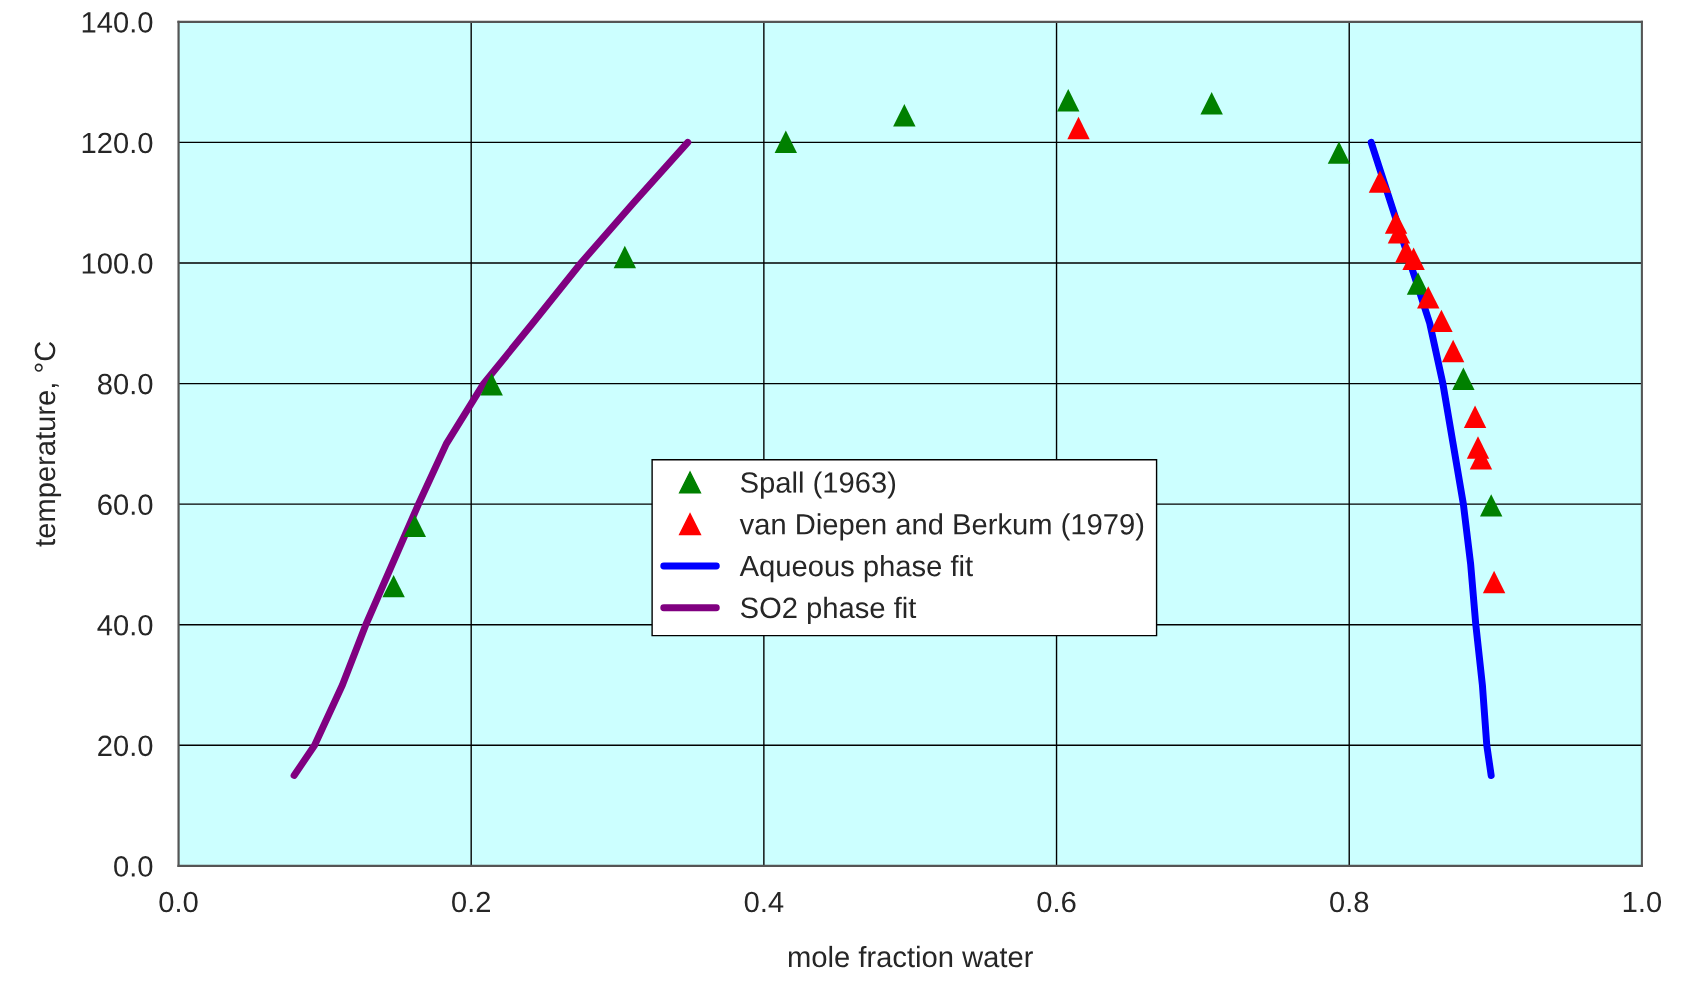  What do you see at coordinates (910, 956) in the screenshot?
I see `x-axis-title: mole fraction water` at bounding box center [910, 956].